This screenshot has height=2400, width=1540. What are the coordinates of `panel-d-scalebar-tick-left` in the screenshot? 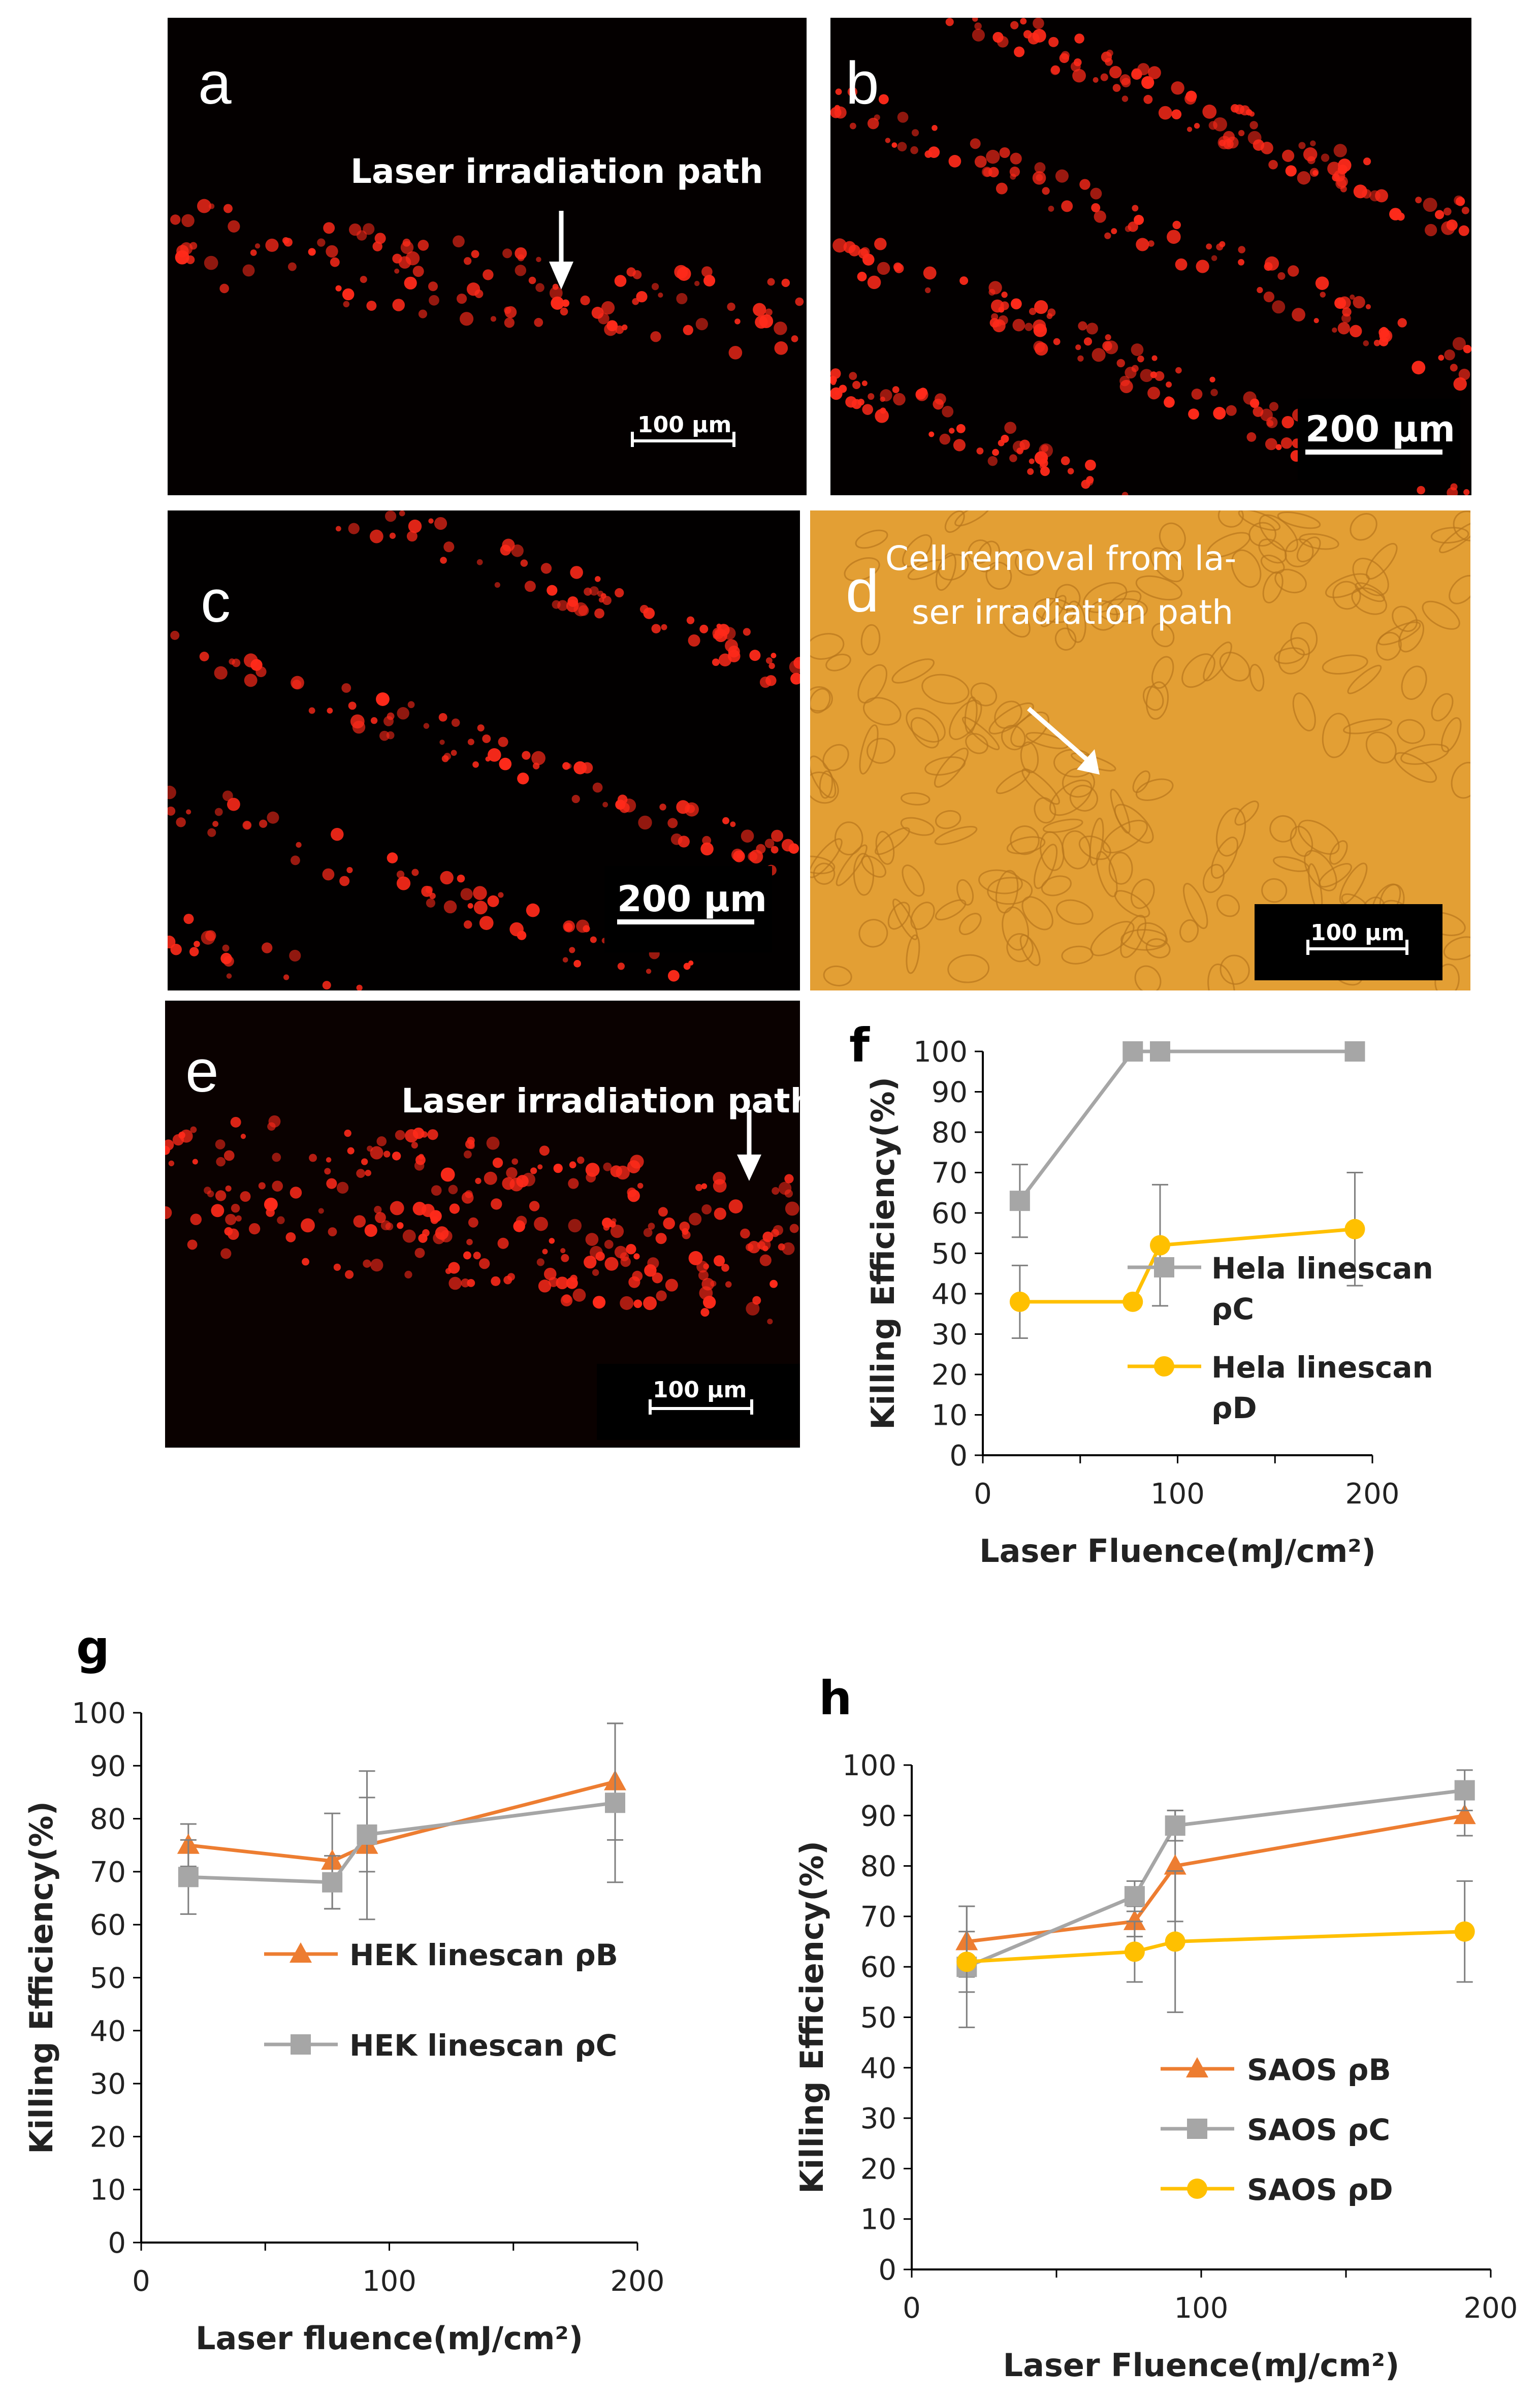 It's located at (1307, 947).